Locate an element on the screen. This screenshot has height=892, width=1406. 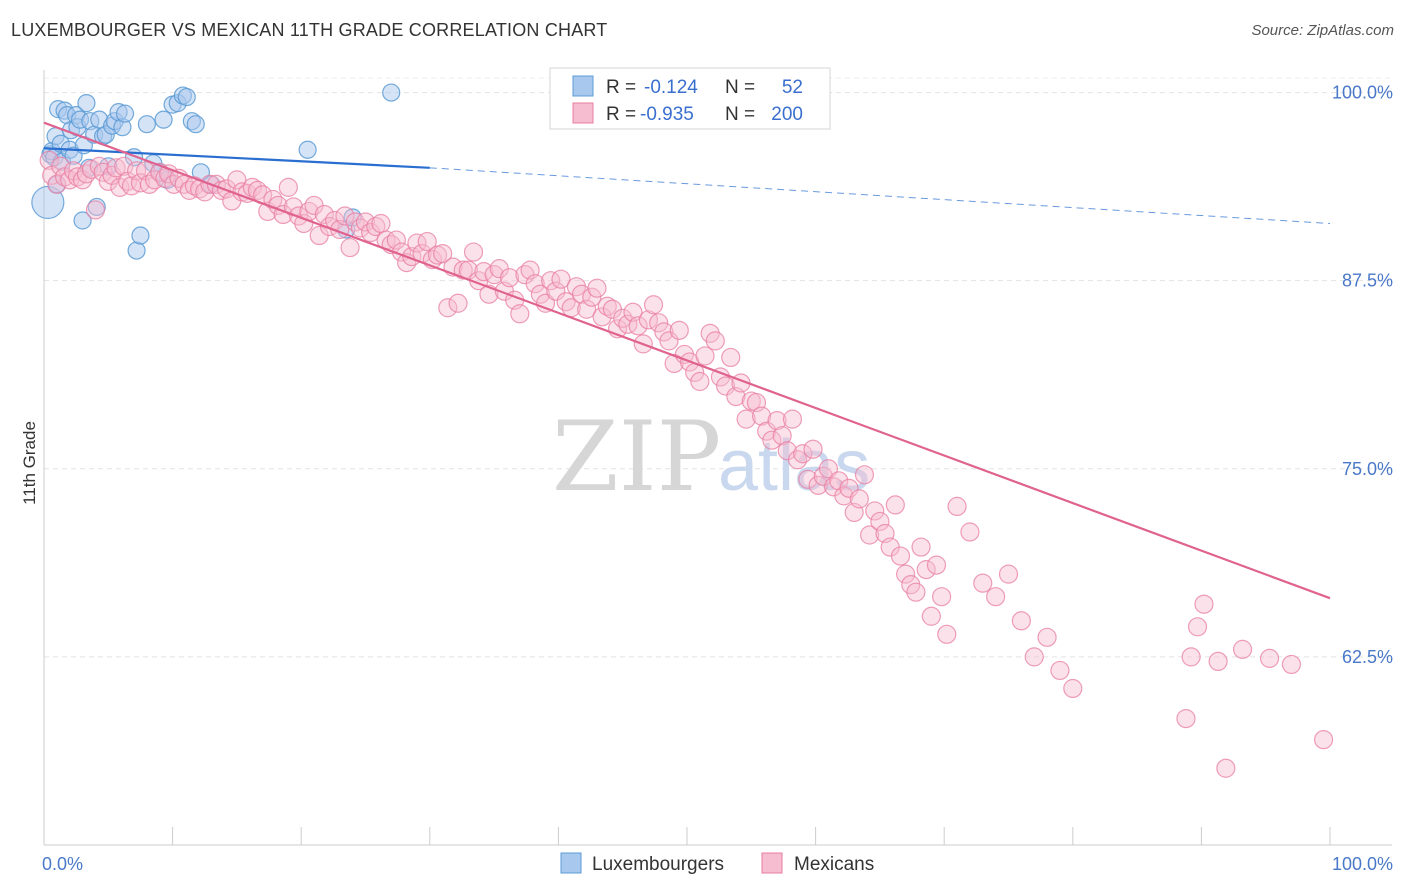
bottom-legend-mexicans: Mexicans is located at coordinates (834, 864).